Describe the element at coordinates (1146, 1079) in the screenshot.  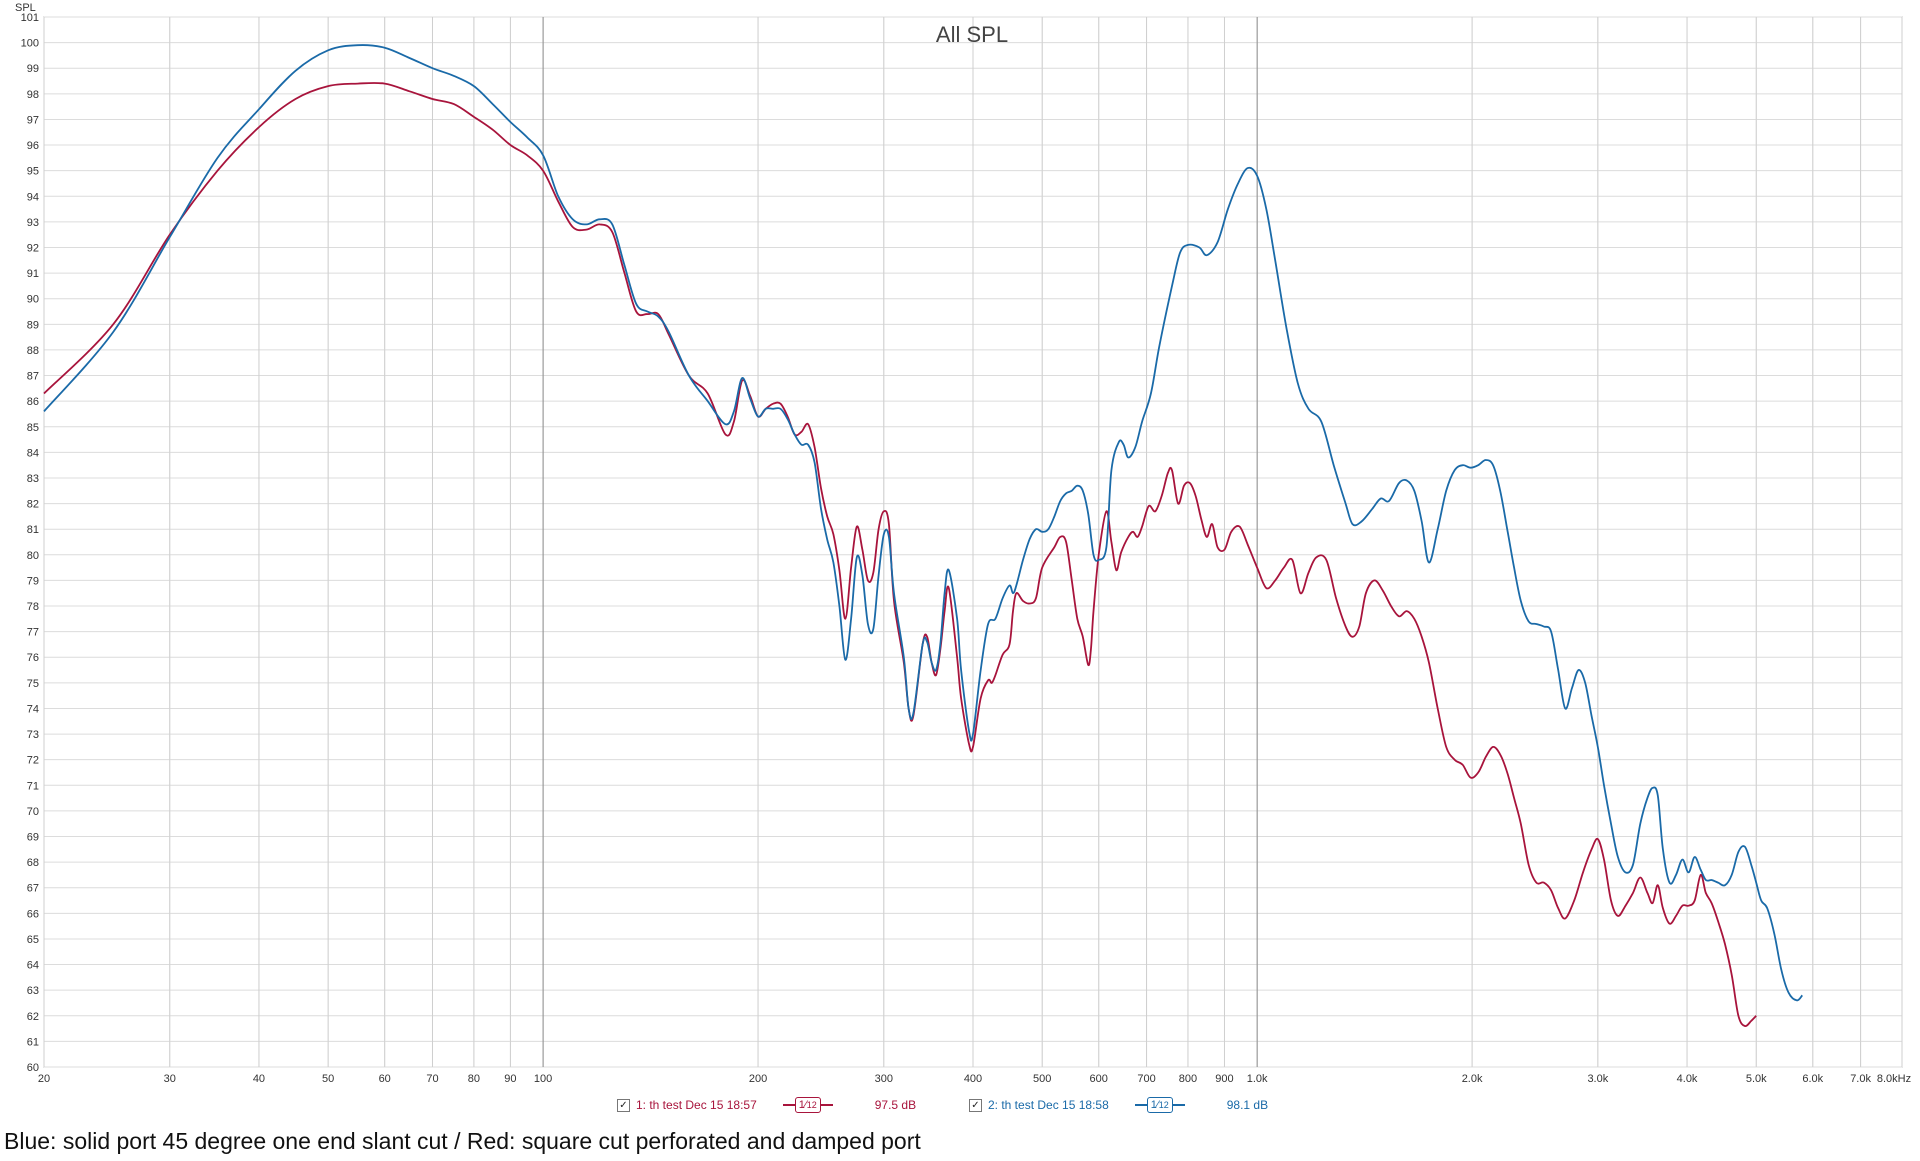
I see `x-tick-label: 700` at that location.